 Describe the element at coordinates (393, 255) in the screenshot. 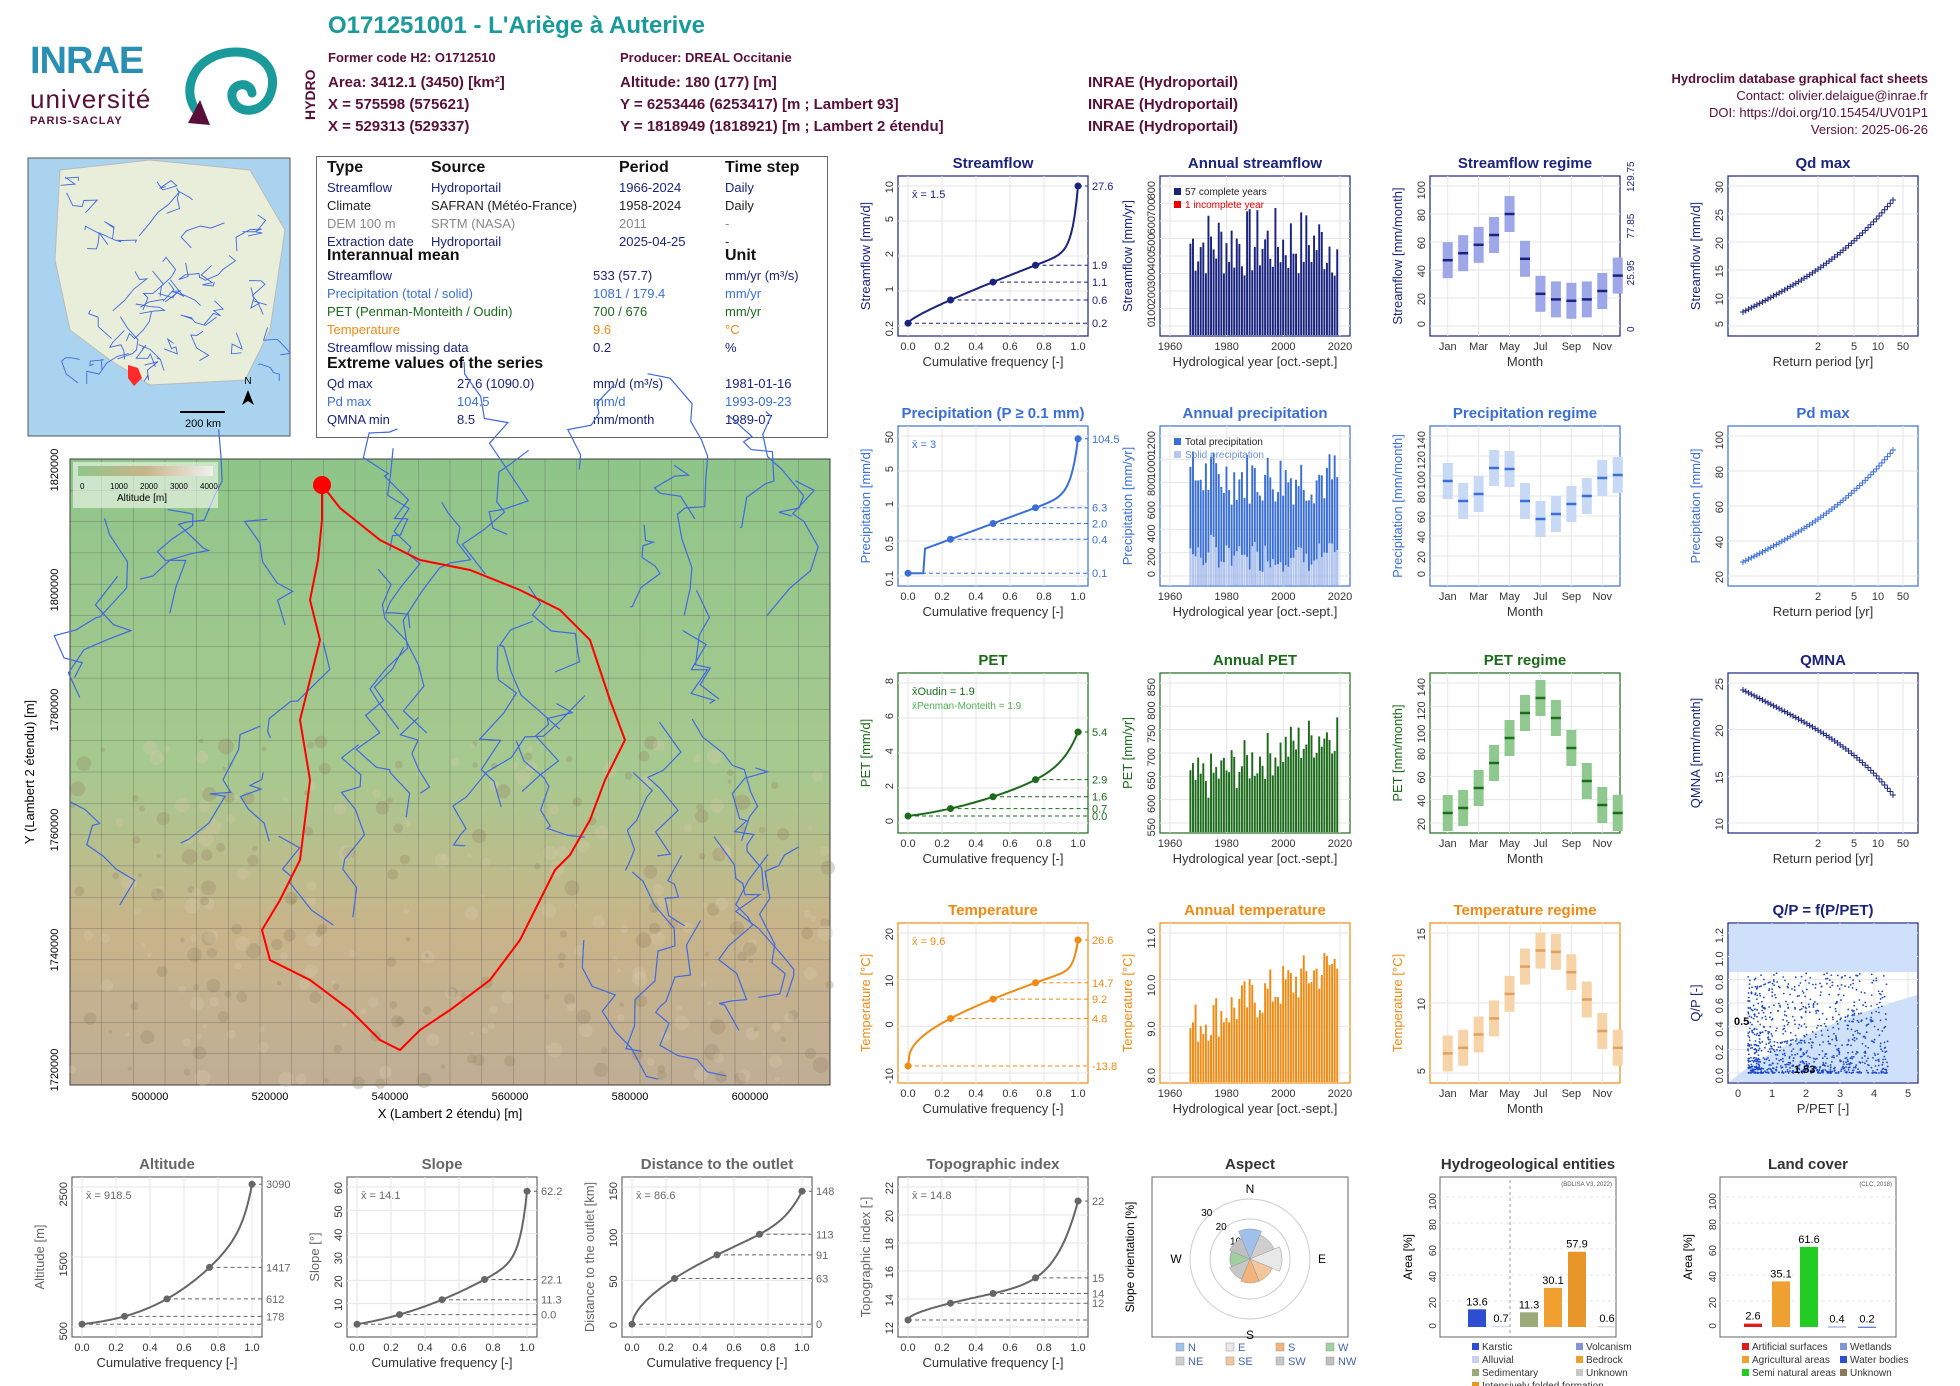

I see `h-mean: Interannual mean` at that location.